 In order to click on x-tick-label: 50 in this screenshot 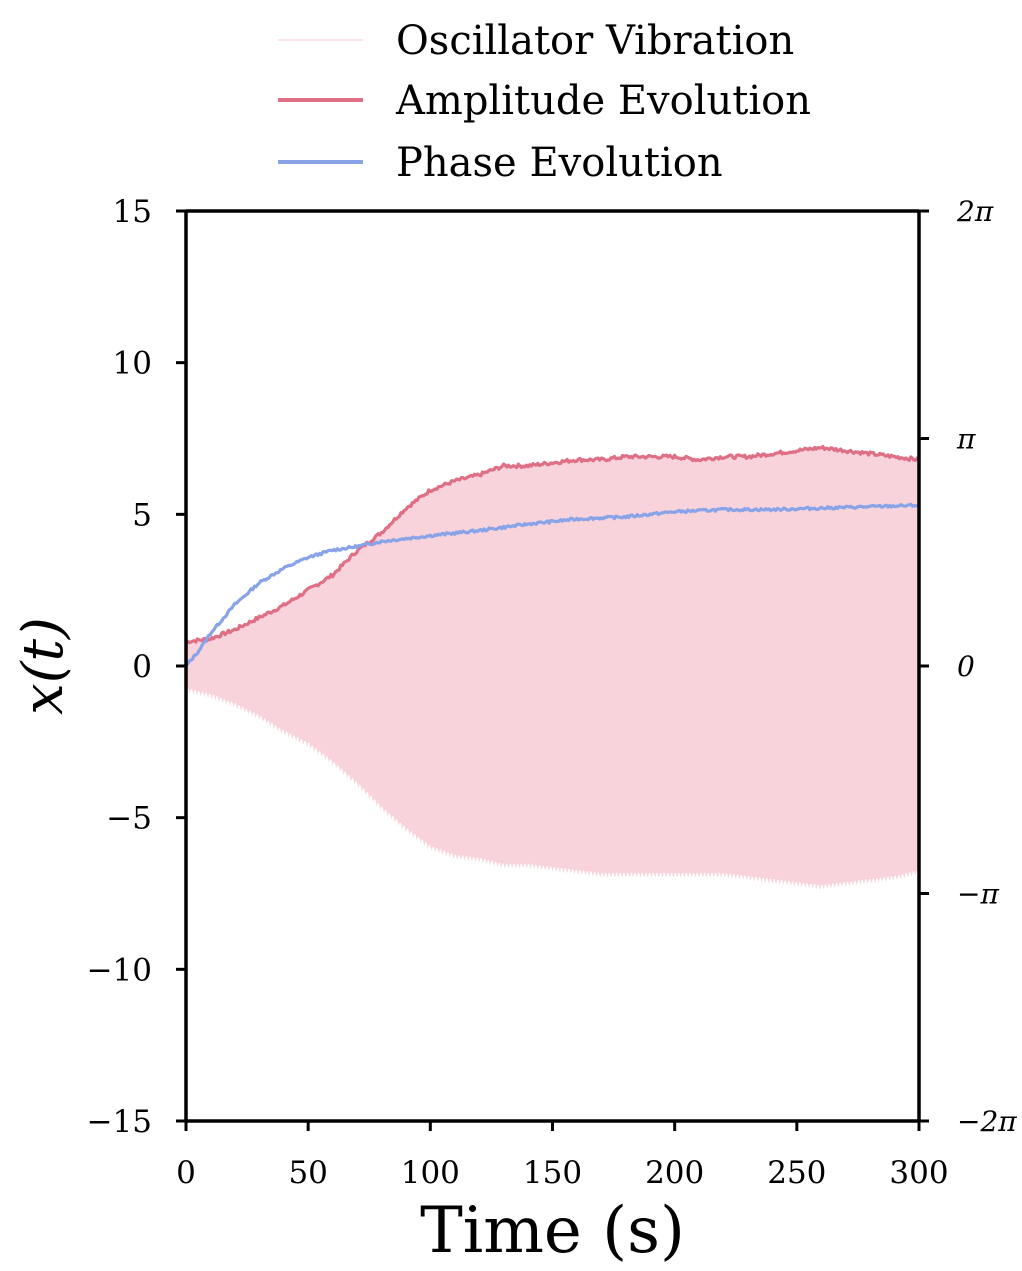, I will do `click(307, 1173)`.